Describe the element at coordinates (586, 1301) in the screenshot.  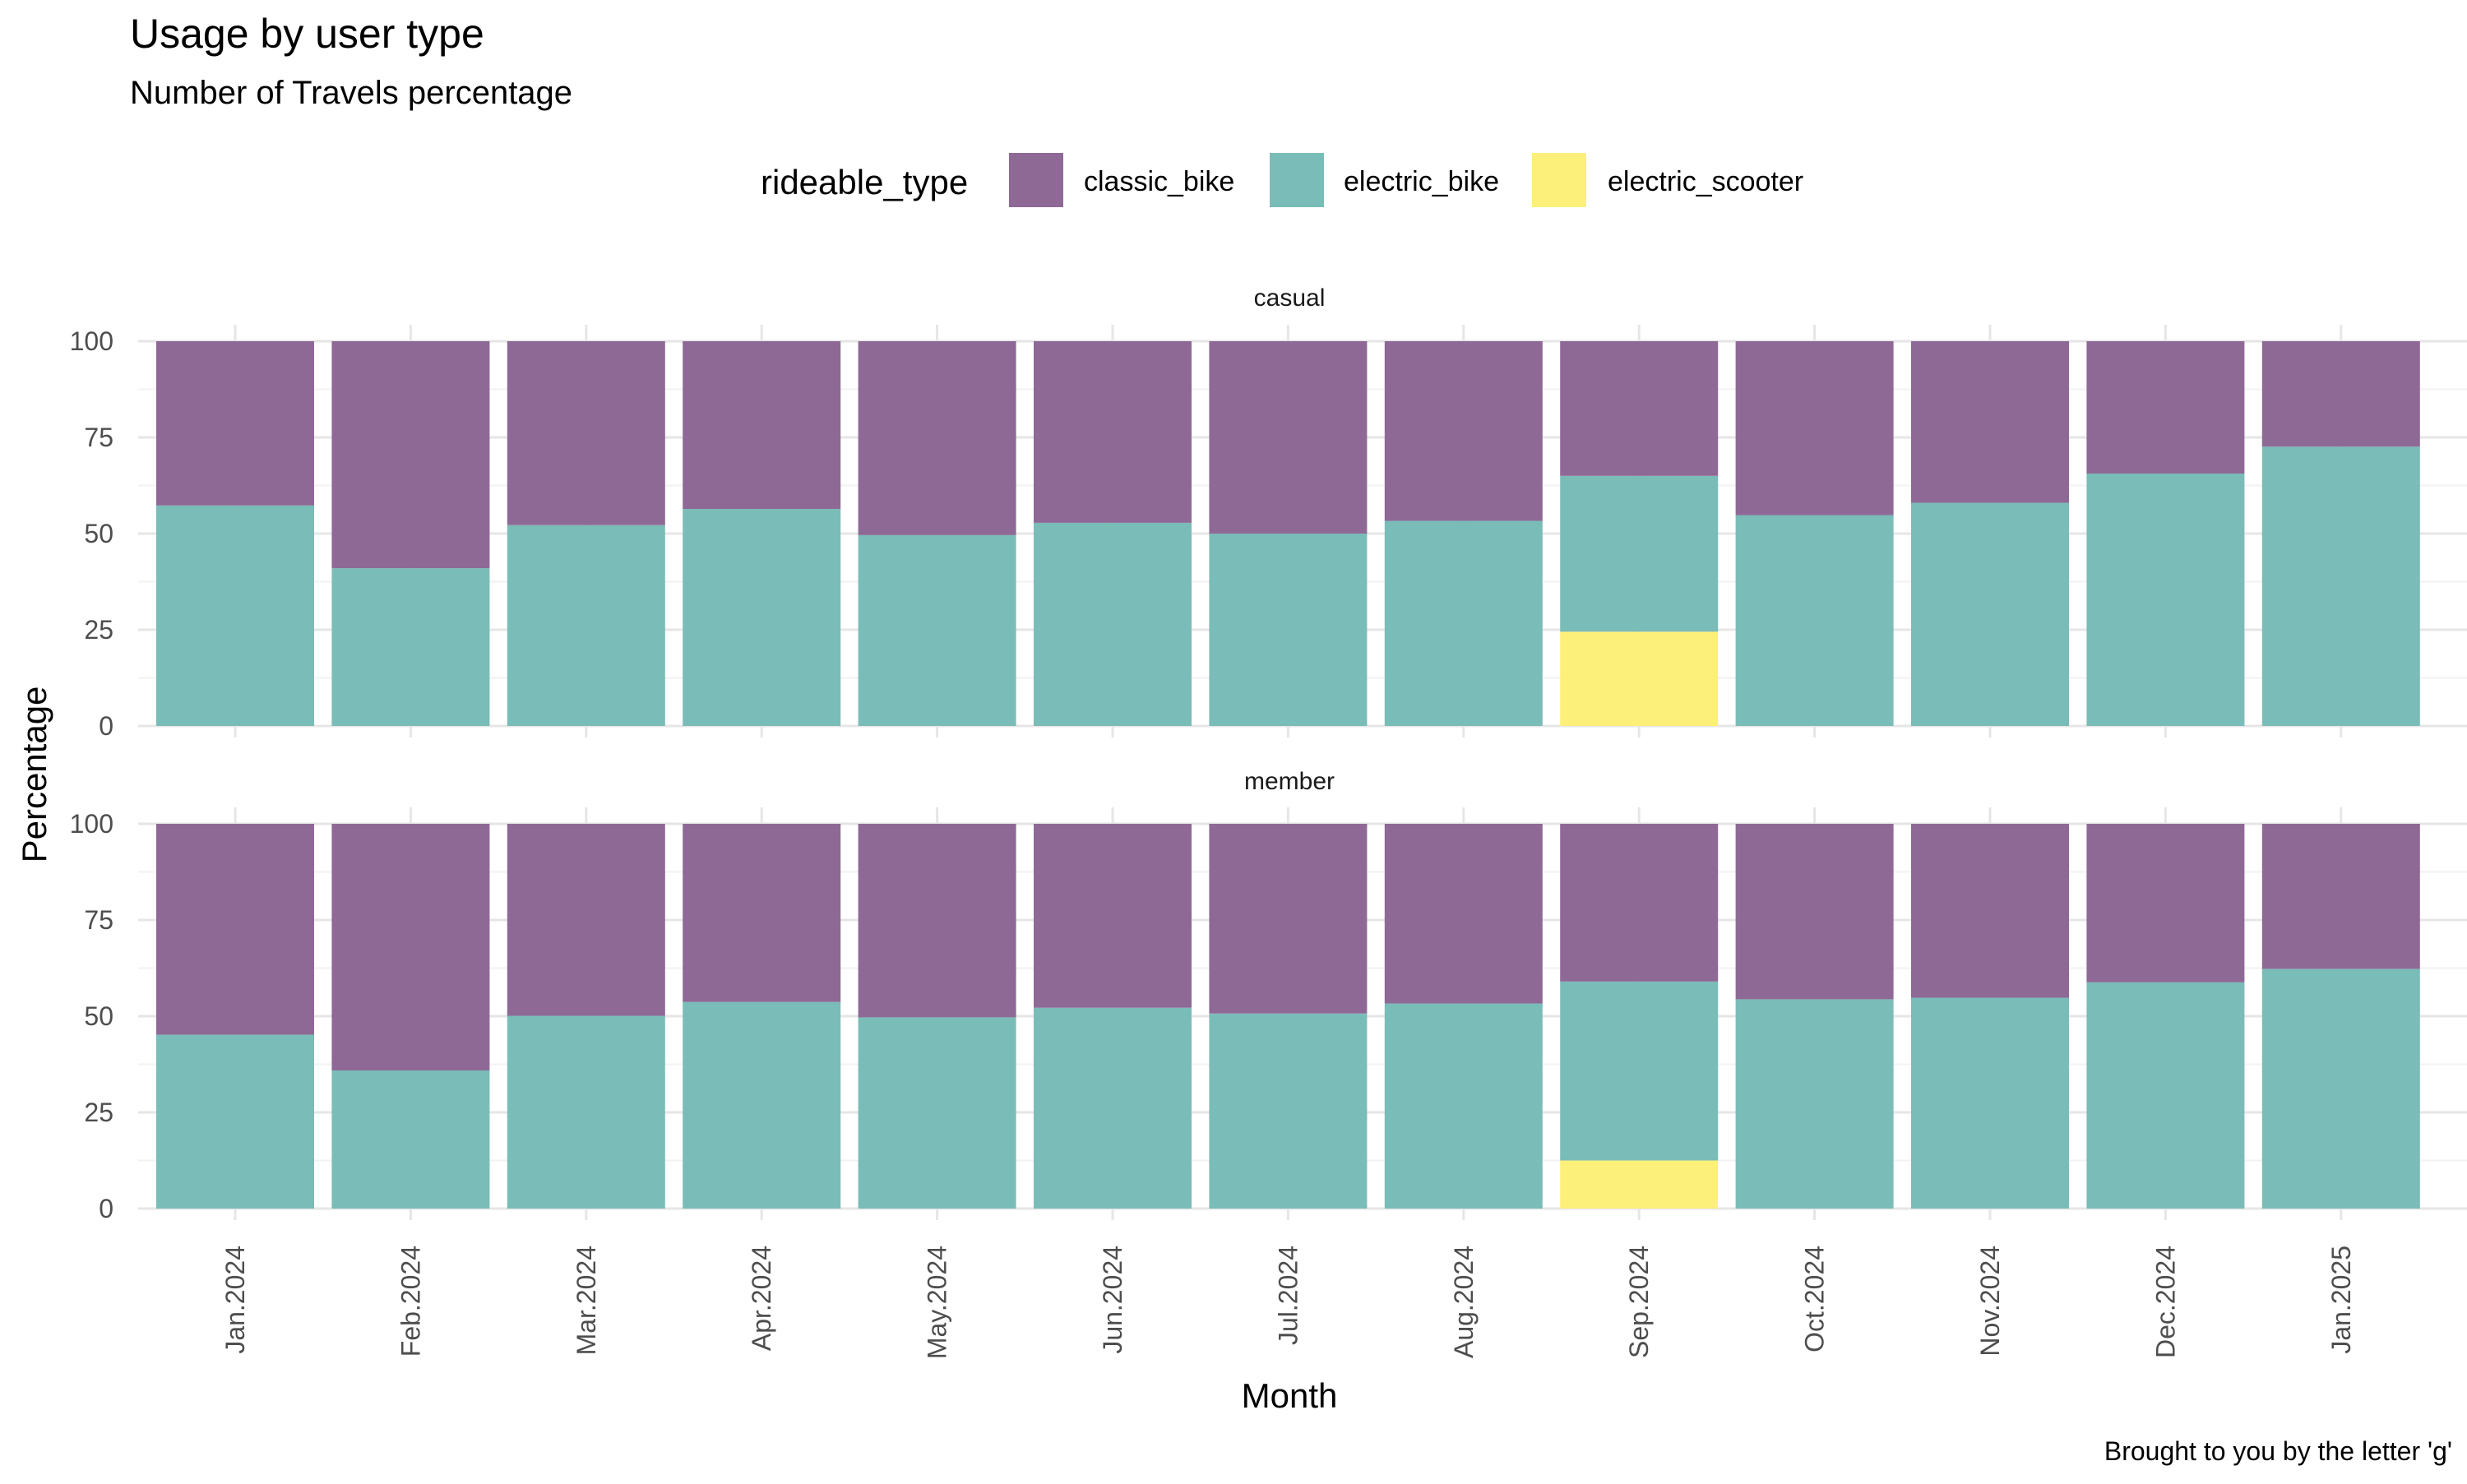
I see `x-tick-label: Mar.2024` at that location.